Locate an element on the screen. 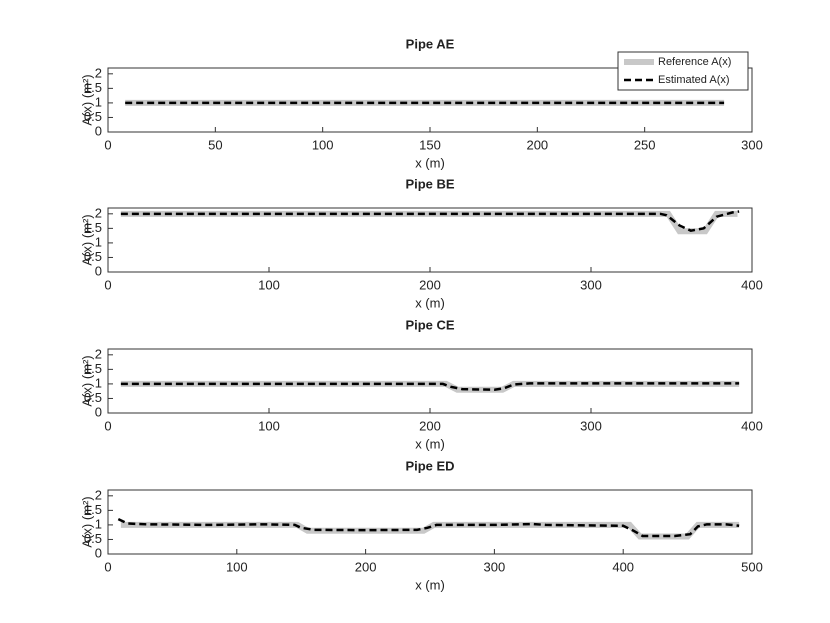 The height and width of the screenshot is (623, 830). x-tick-label: 250 is located at coordinates (645, 144).